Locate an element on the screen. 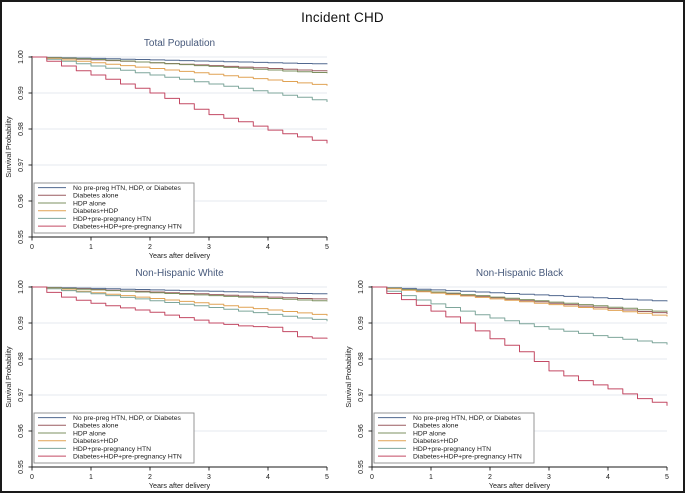 The width and height of the screenshot is (685, 493). panel-title-non-hispanic-white: Non-Hispanic White is located at coordinates (179, 273).